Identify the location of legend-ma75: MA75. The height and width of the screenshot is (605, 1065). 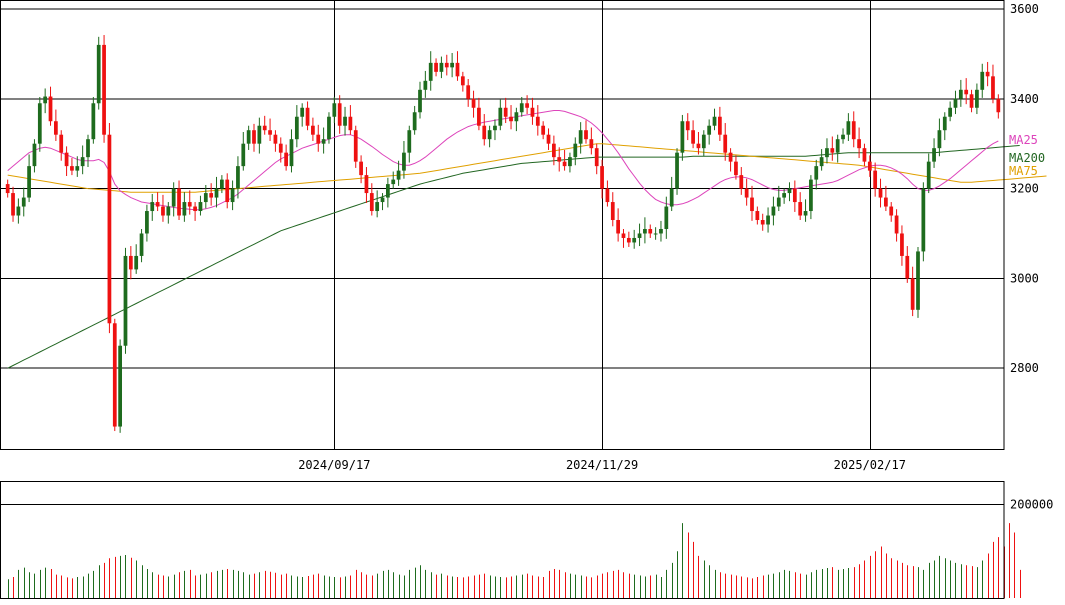
(1023, 171).